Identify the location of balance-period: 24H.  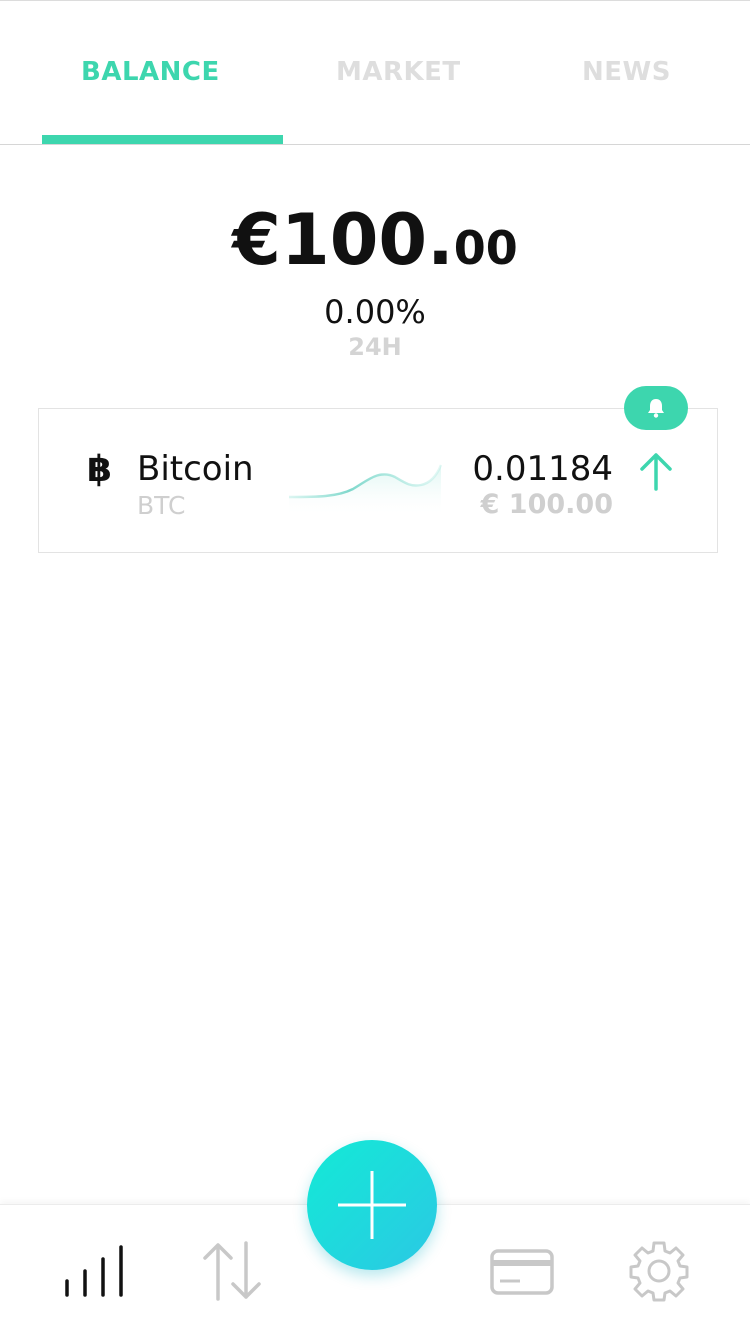
(375, 347).